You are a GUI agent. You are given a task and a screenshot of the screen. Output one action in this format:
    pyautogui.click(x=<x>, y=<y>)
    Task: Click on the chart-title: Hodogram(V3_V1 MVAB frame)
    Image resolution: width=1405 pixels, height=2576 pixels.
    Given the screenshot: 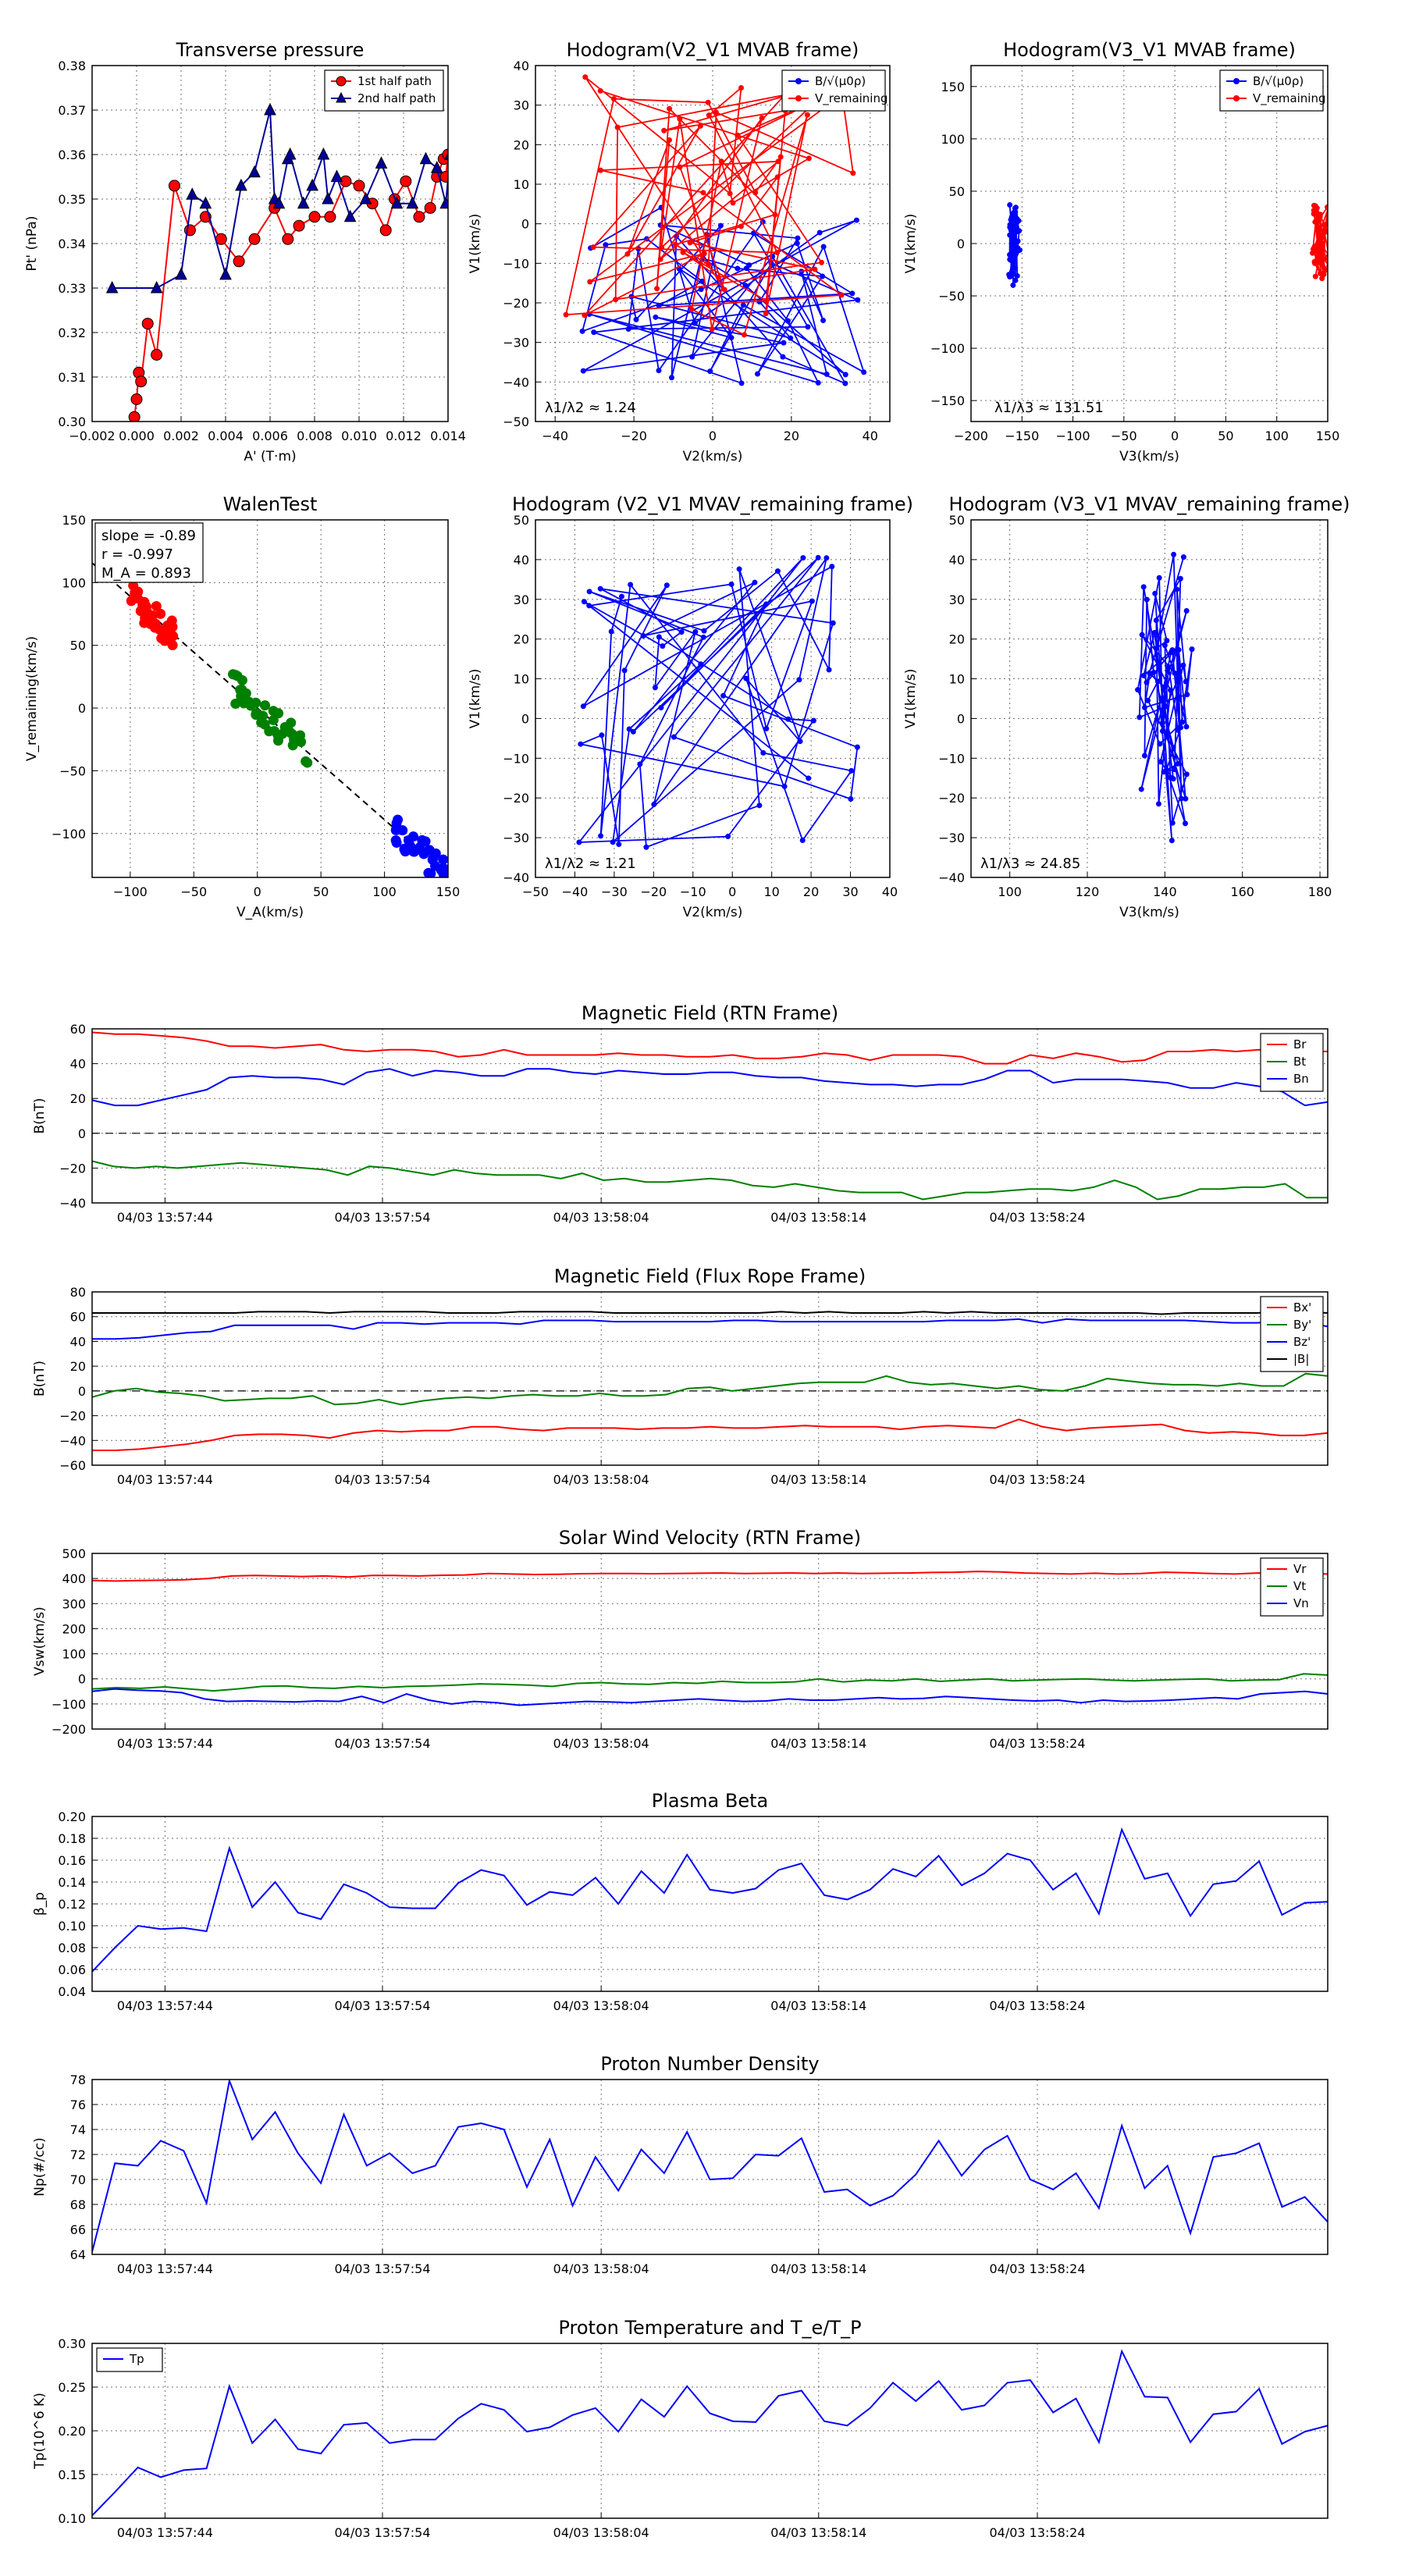 What is the action you would take?
    pyautogui.click(x=1150, y=50)
    